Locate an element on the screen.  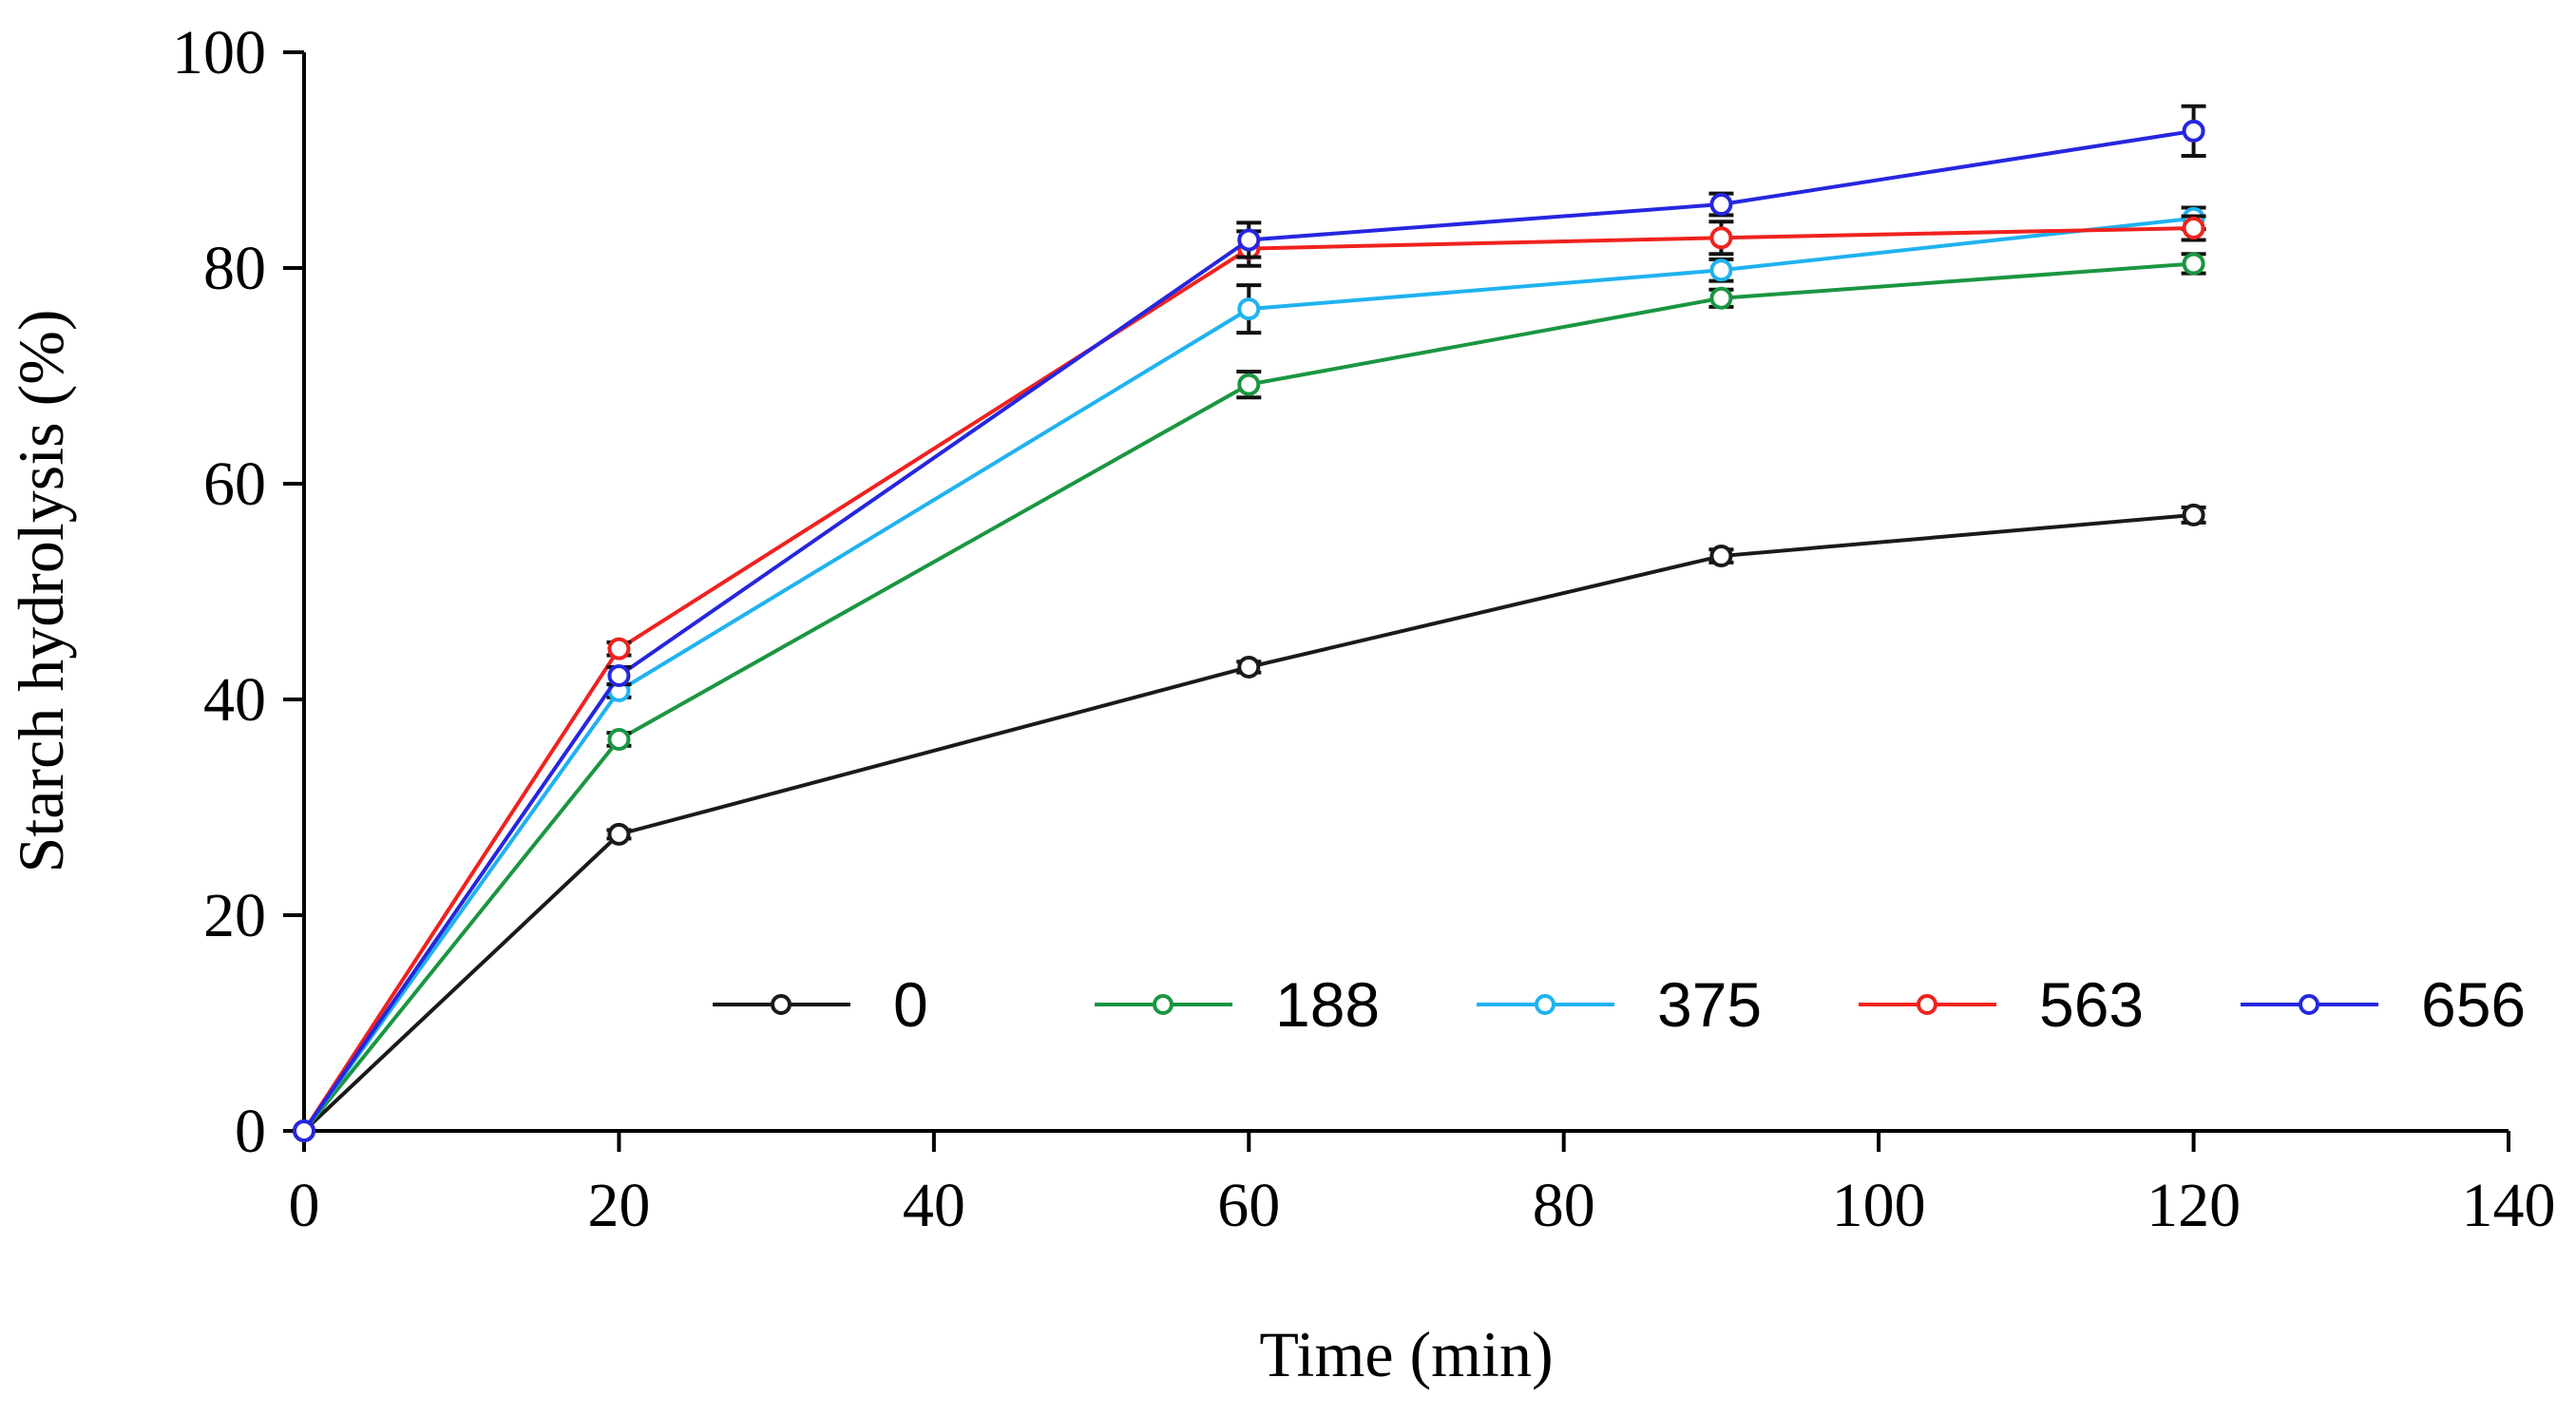
y-tick-label: 40 is located at coordinates (234, 700).